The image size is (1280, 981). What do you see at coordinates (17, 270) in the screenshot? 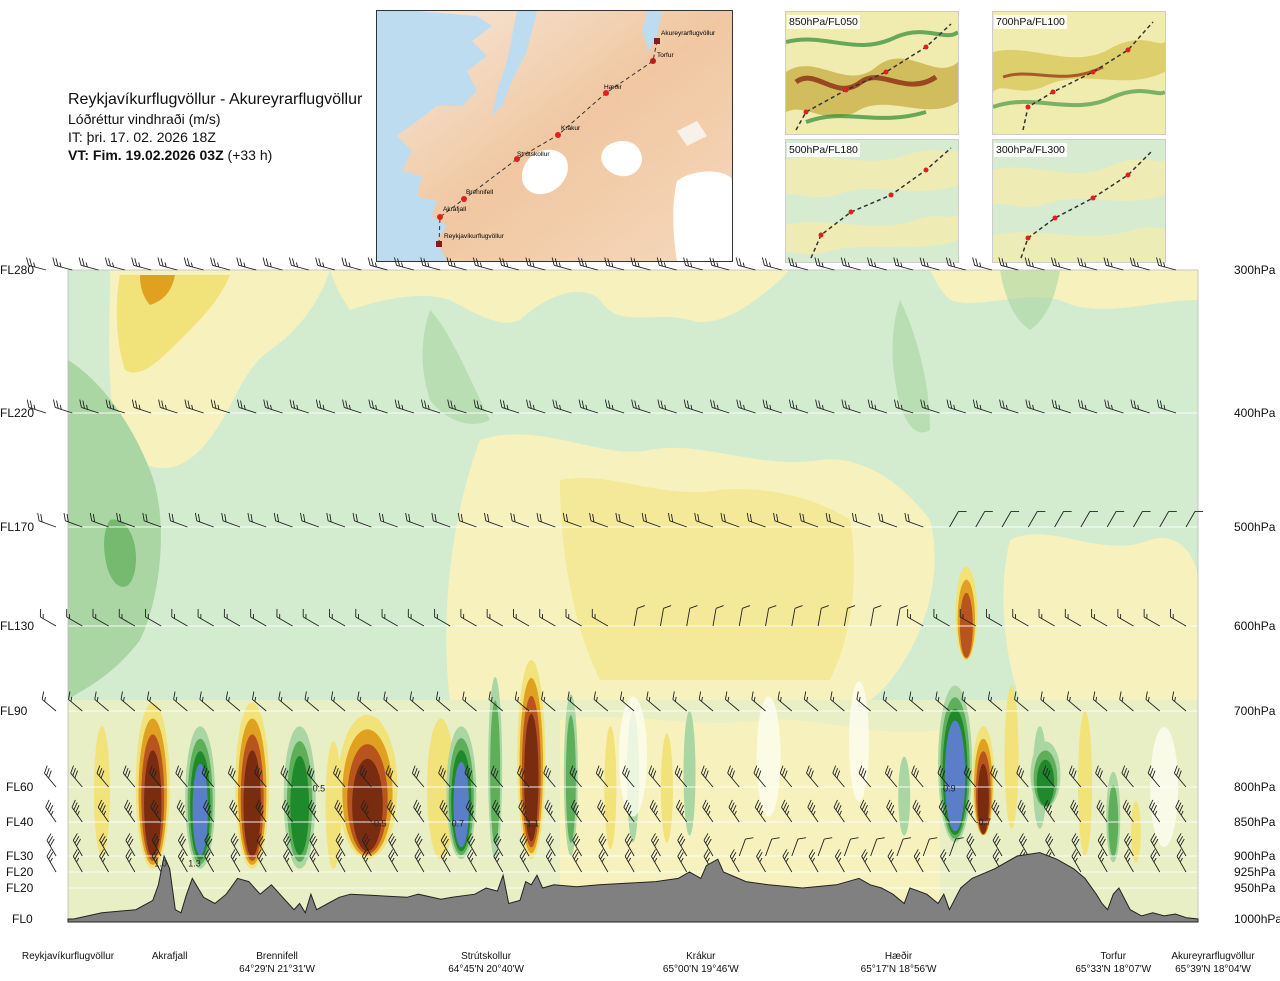
I see `flight-level-label: FL280` at bounding box center [17, 270].